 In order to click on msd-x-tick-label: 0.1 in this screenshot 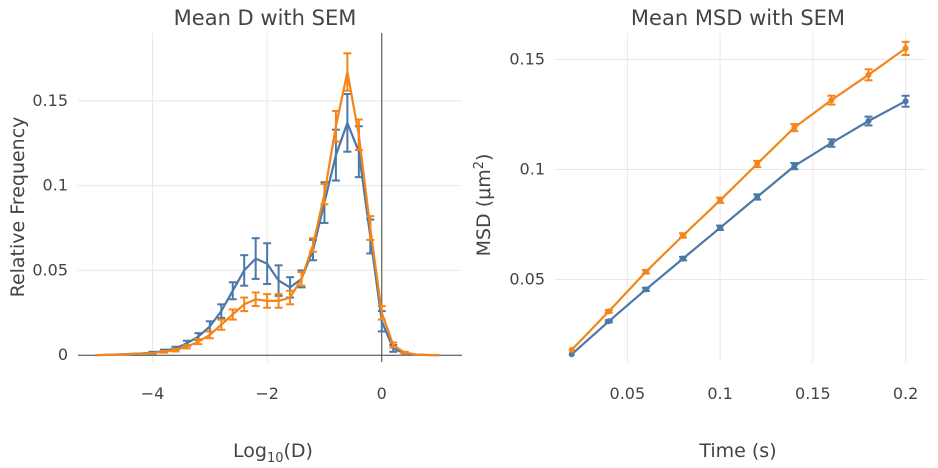, I will do `click(719, 393)`.